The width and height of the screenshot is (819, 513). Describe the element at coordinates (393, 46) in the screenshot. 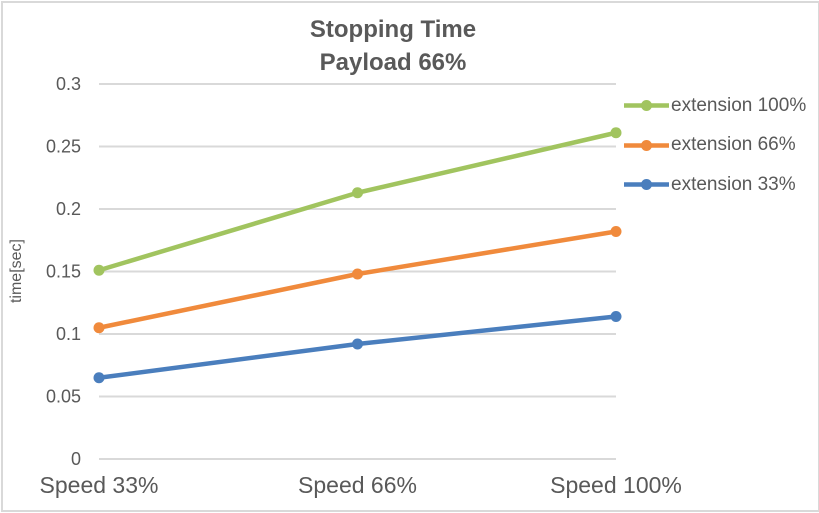

I see `chart-title-block: Stopping Time Payload 66%` at that location.